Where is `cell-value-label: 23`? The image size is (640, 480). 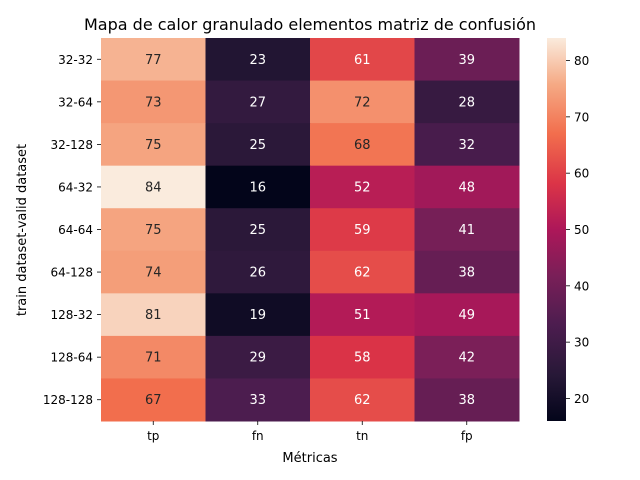
cell-value-label: 23 is located at coordinates (257, 60).